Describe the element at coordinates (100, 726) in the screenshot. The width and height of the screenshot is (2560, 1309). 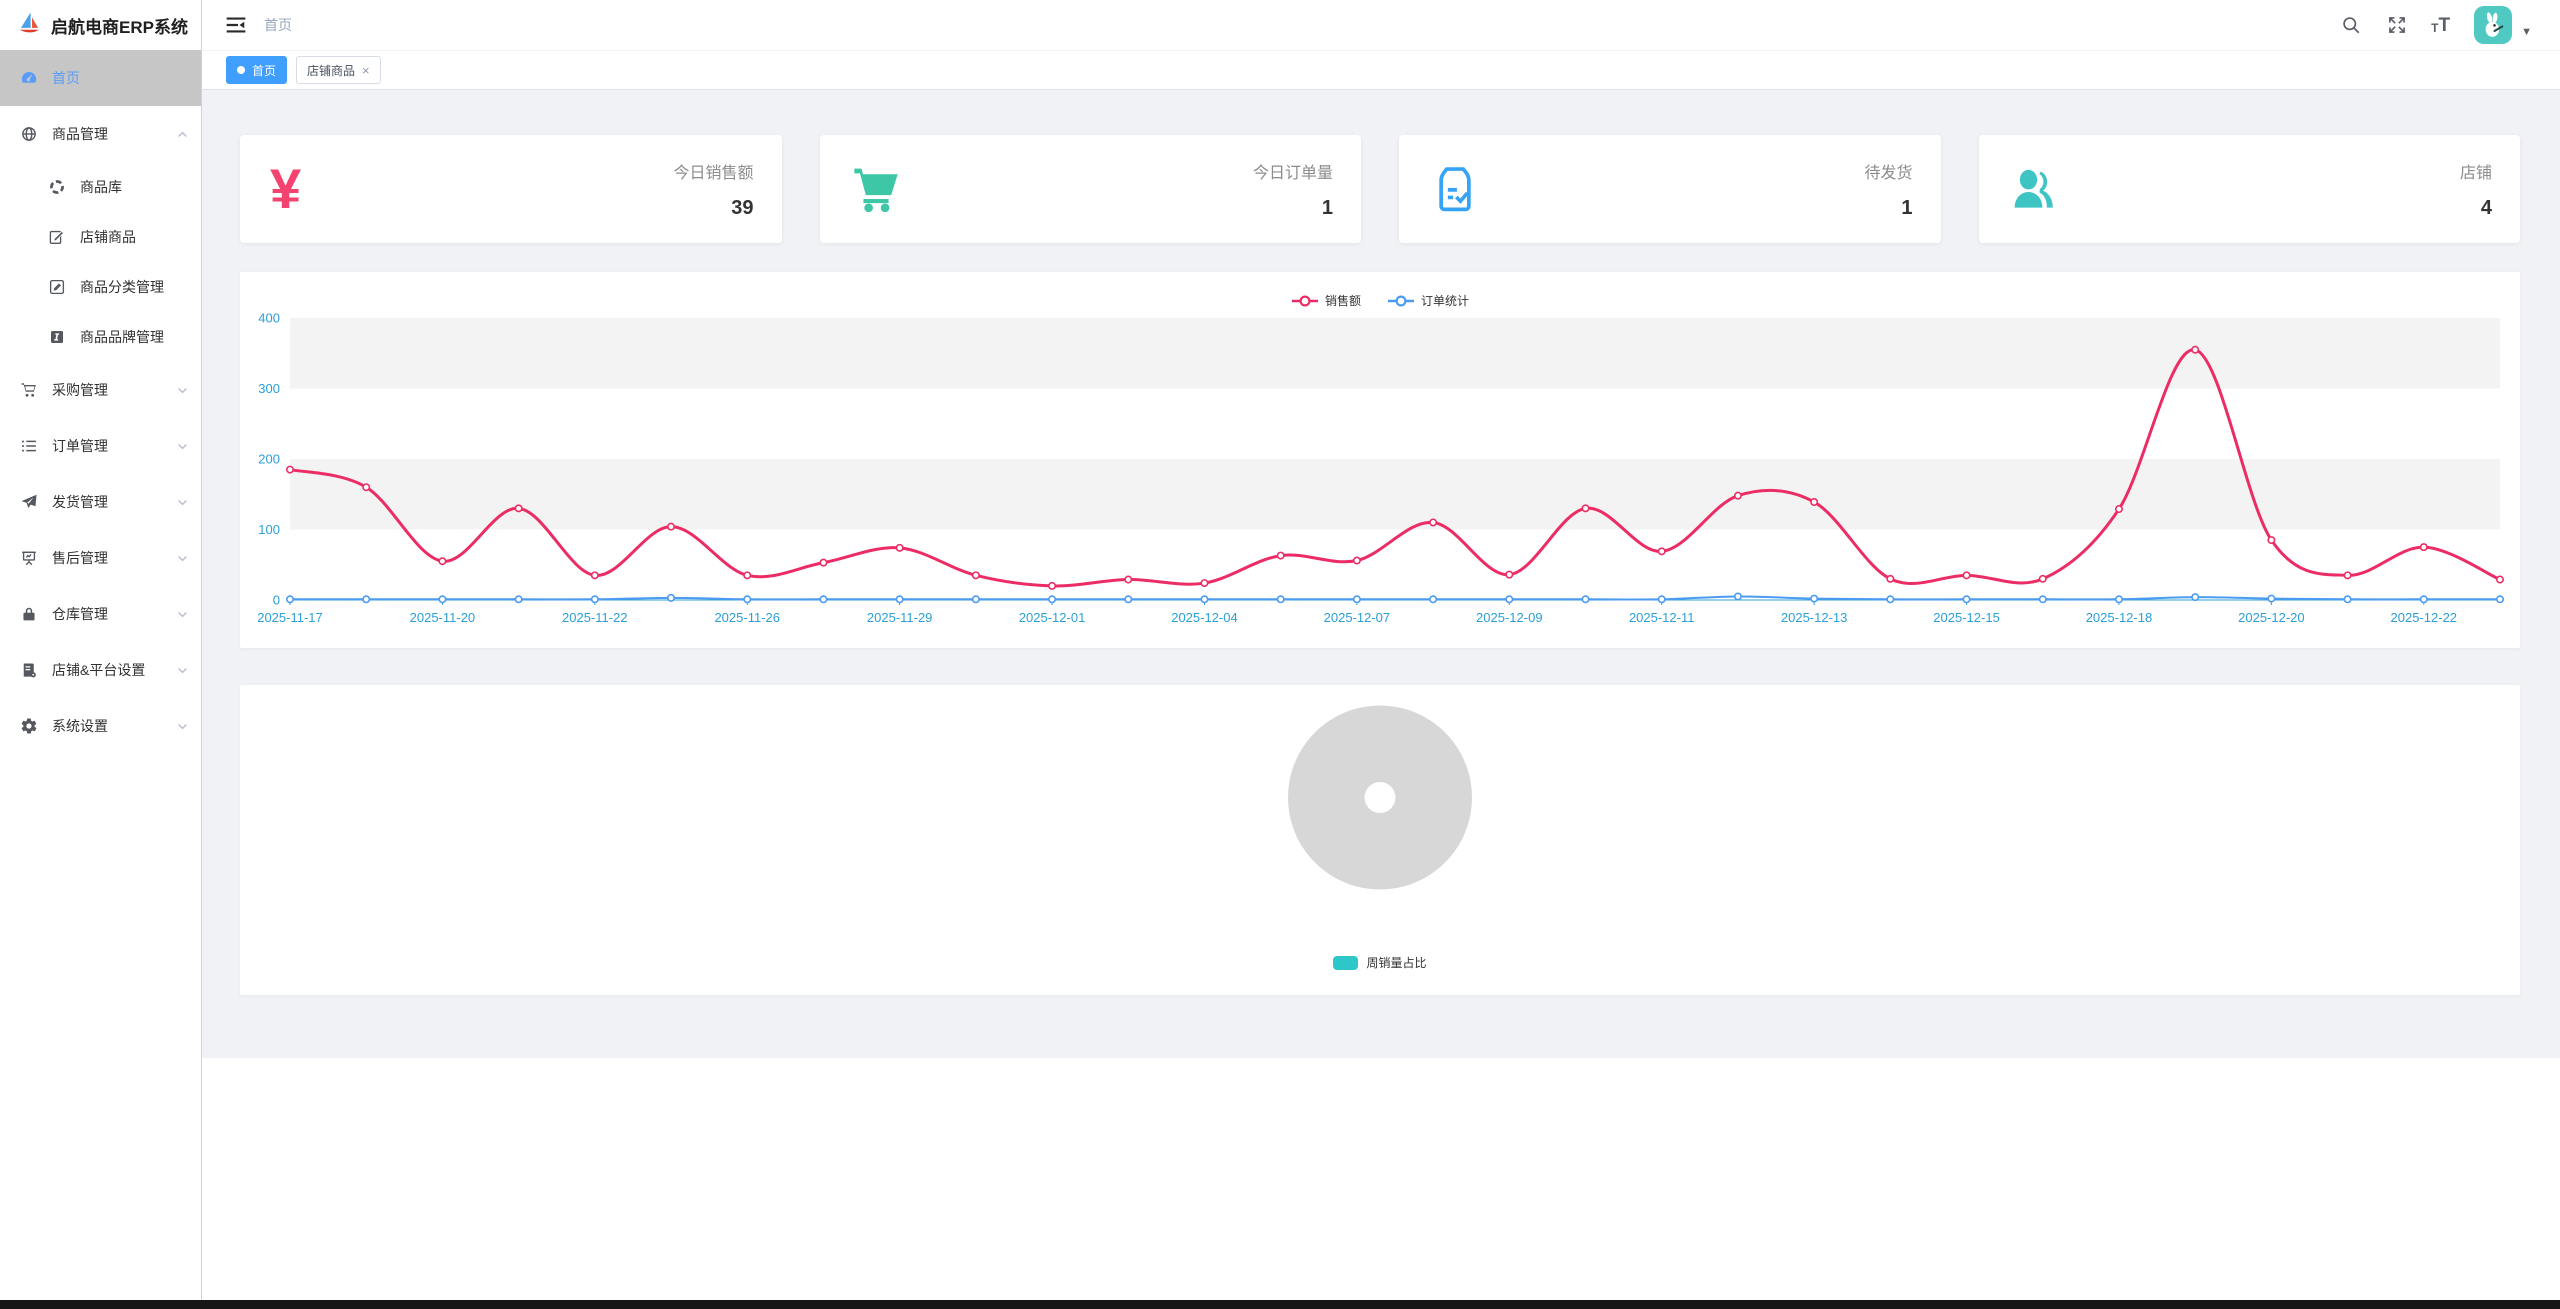
I see `sidebar-item-系统设置: 系统设置` at that location.